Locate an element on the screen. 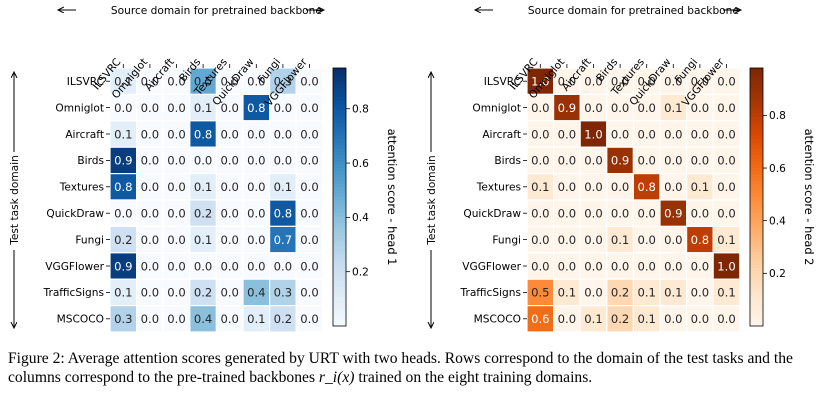 This screenshot has height=420, width=819. y-tick-label: TrafficSigns is located at coordinates (73, 293).